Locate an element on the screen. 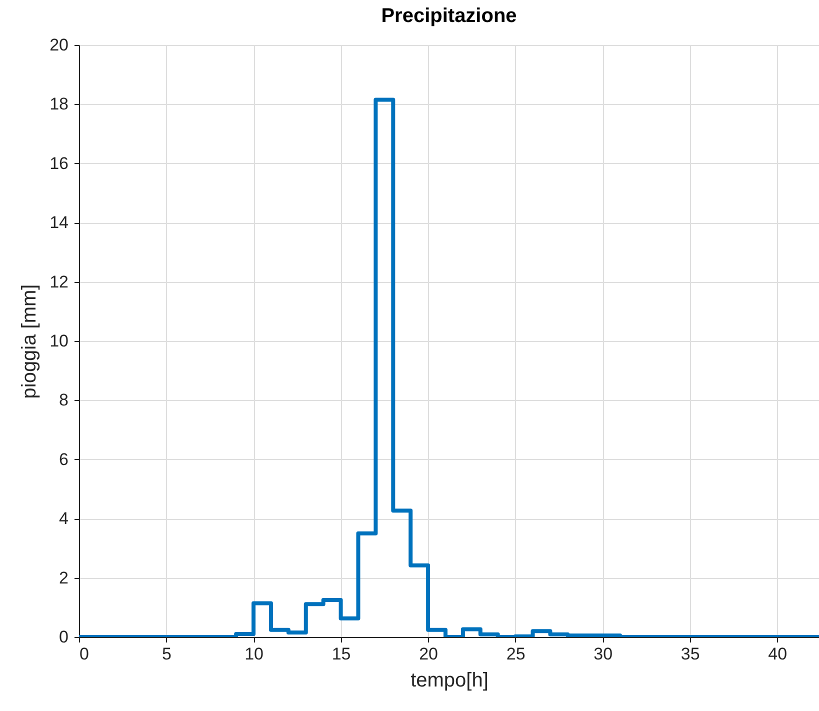 The height and width of the screenshot is (711, 819). chart-title: Precipitazione is located at coordinates (449, 16).